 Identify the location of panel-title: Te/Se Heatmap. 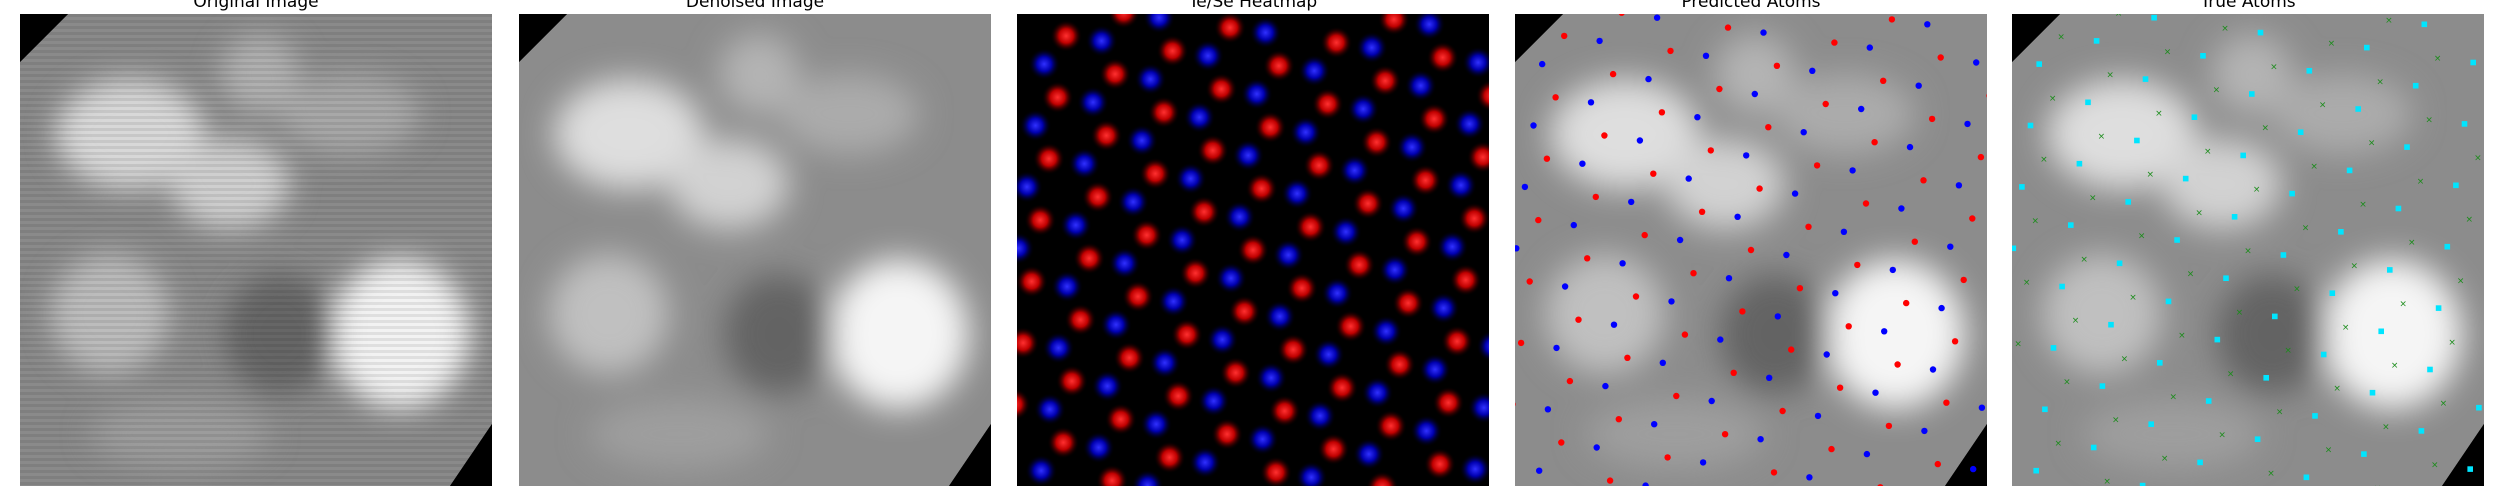
(1253, 6).